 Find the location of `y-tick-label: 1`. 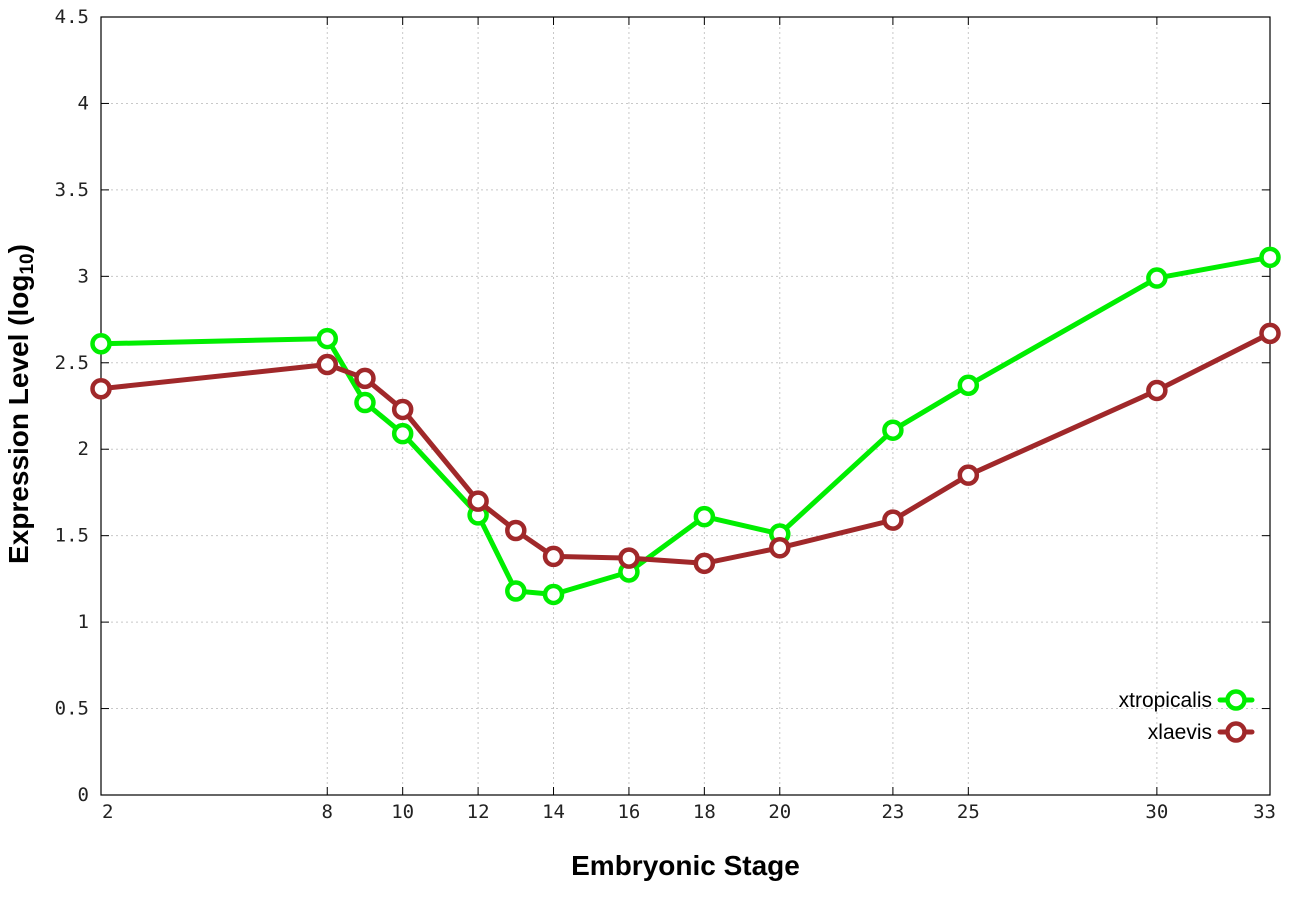

y-tick-label: 1 is located at coordinates (83, 622).